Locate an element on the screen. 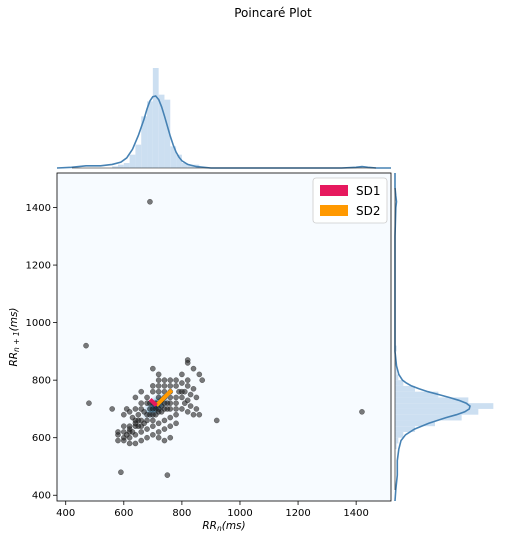 This screenshot has height=541, width=510. figure-title: Poincaré Plot is located at coordinates (273, 13).